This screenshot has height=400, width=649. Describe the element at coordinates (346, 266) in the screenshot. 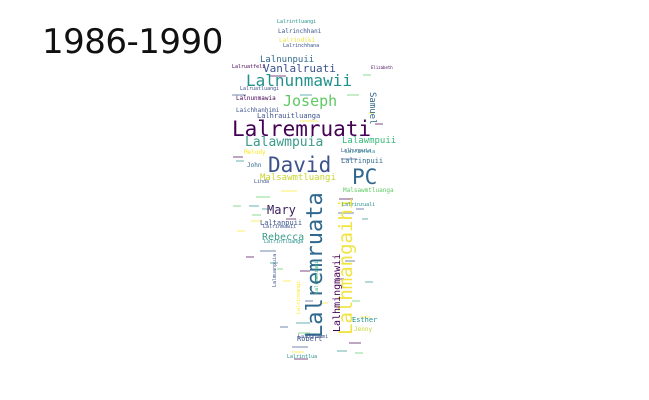

I see `cloud-word: Lalhmangaihi` at that location.